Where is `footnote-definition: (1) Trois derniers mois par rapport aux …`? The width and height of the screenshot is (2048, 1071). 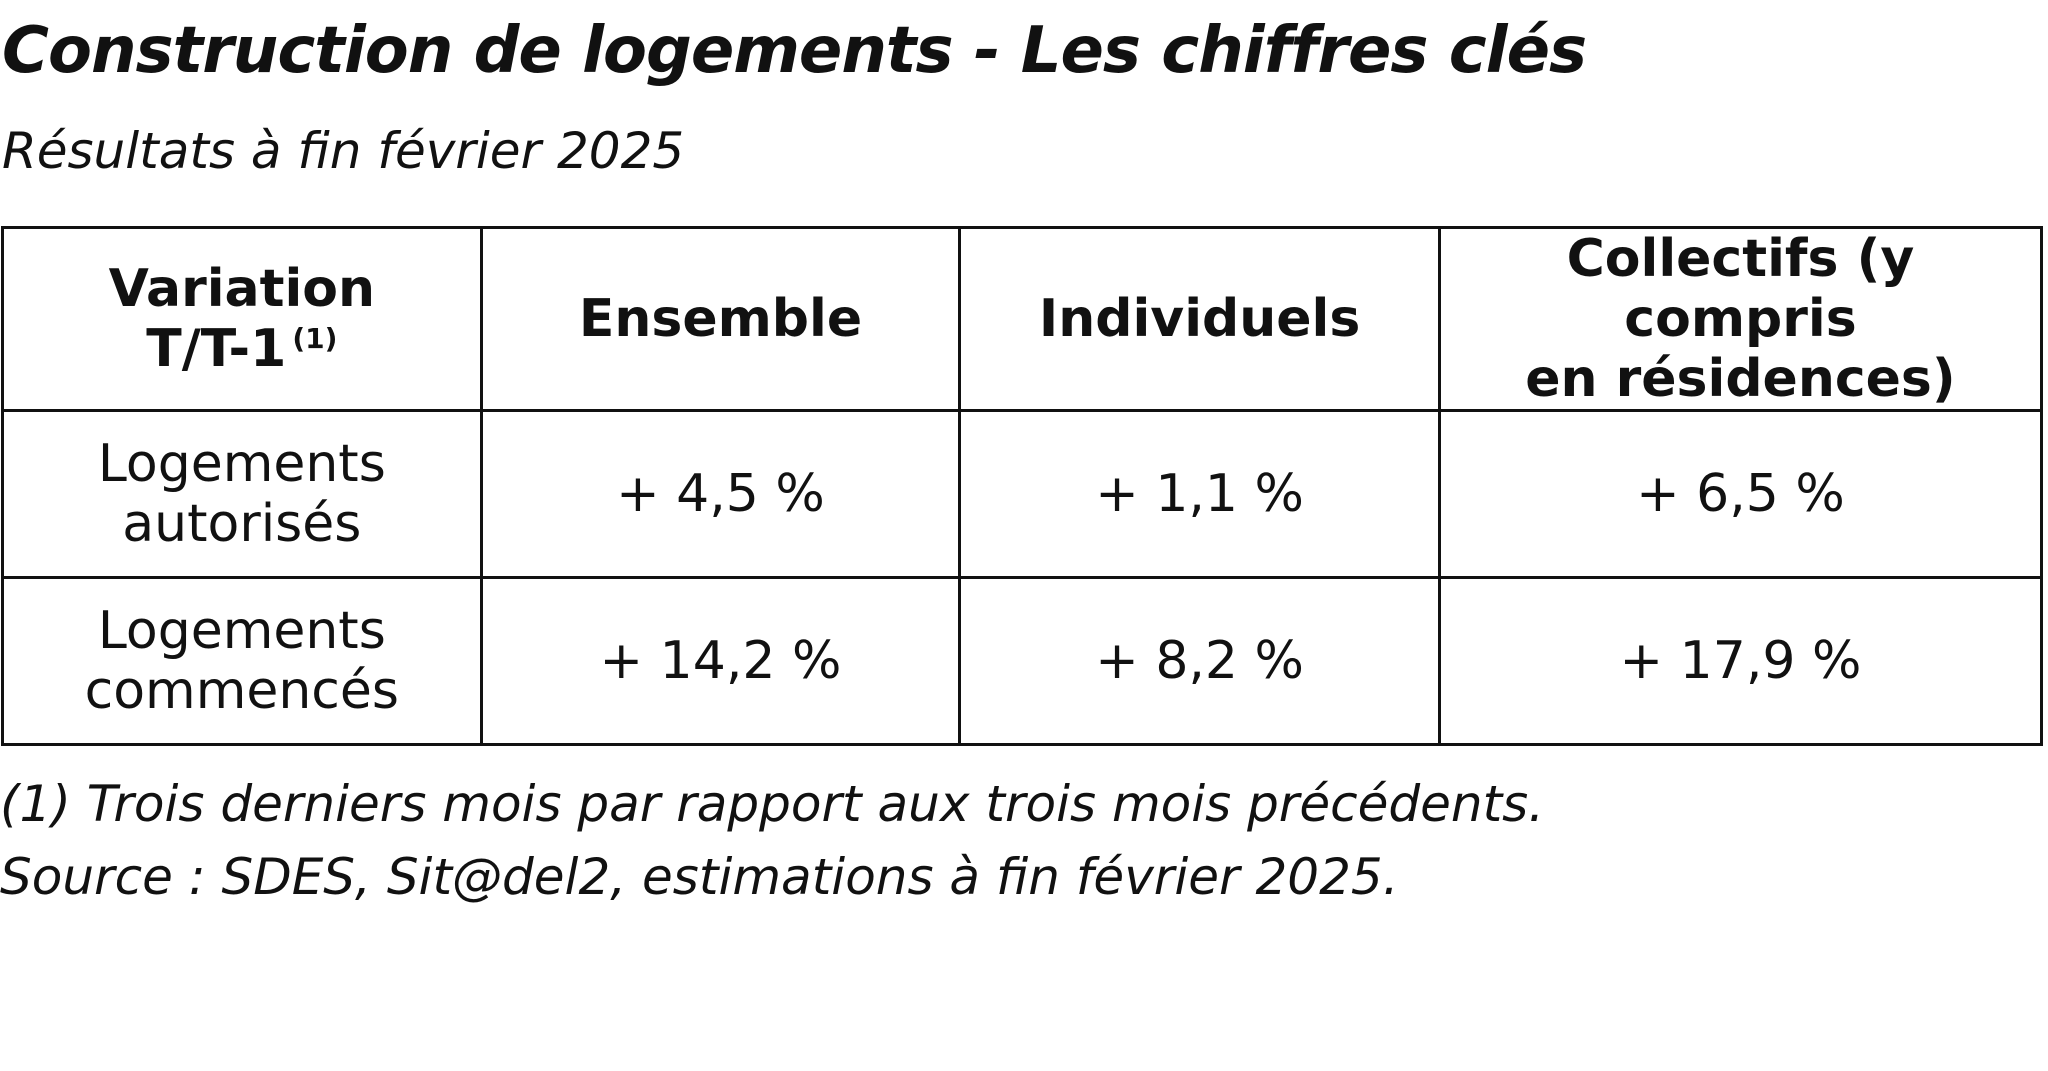 footnote-definition: (1) Trois derniers mois par rapport aux … is located at coordinates (772, 804).